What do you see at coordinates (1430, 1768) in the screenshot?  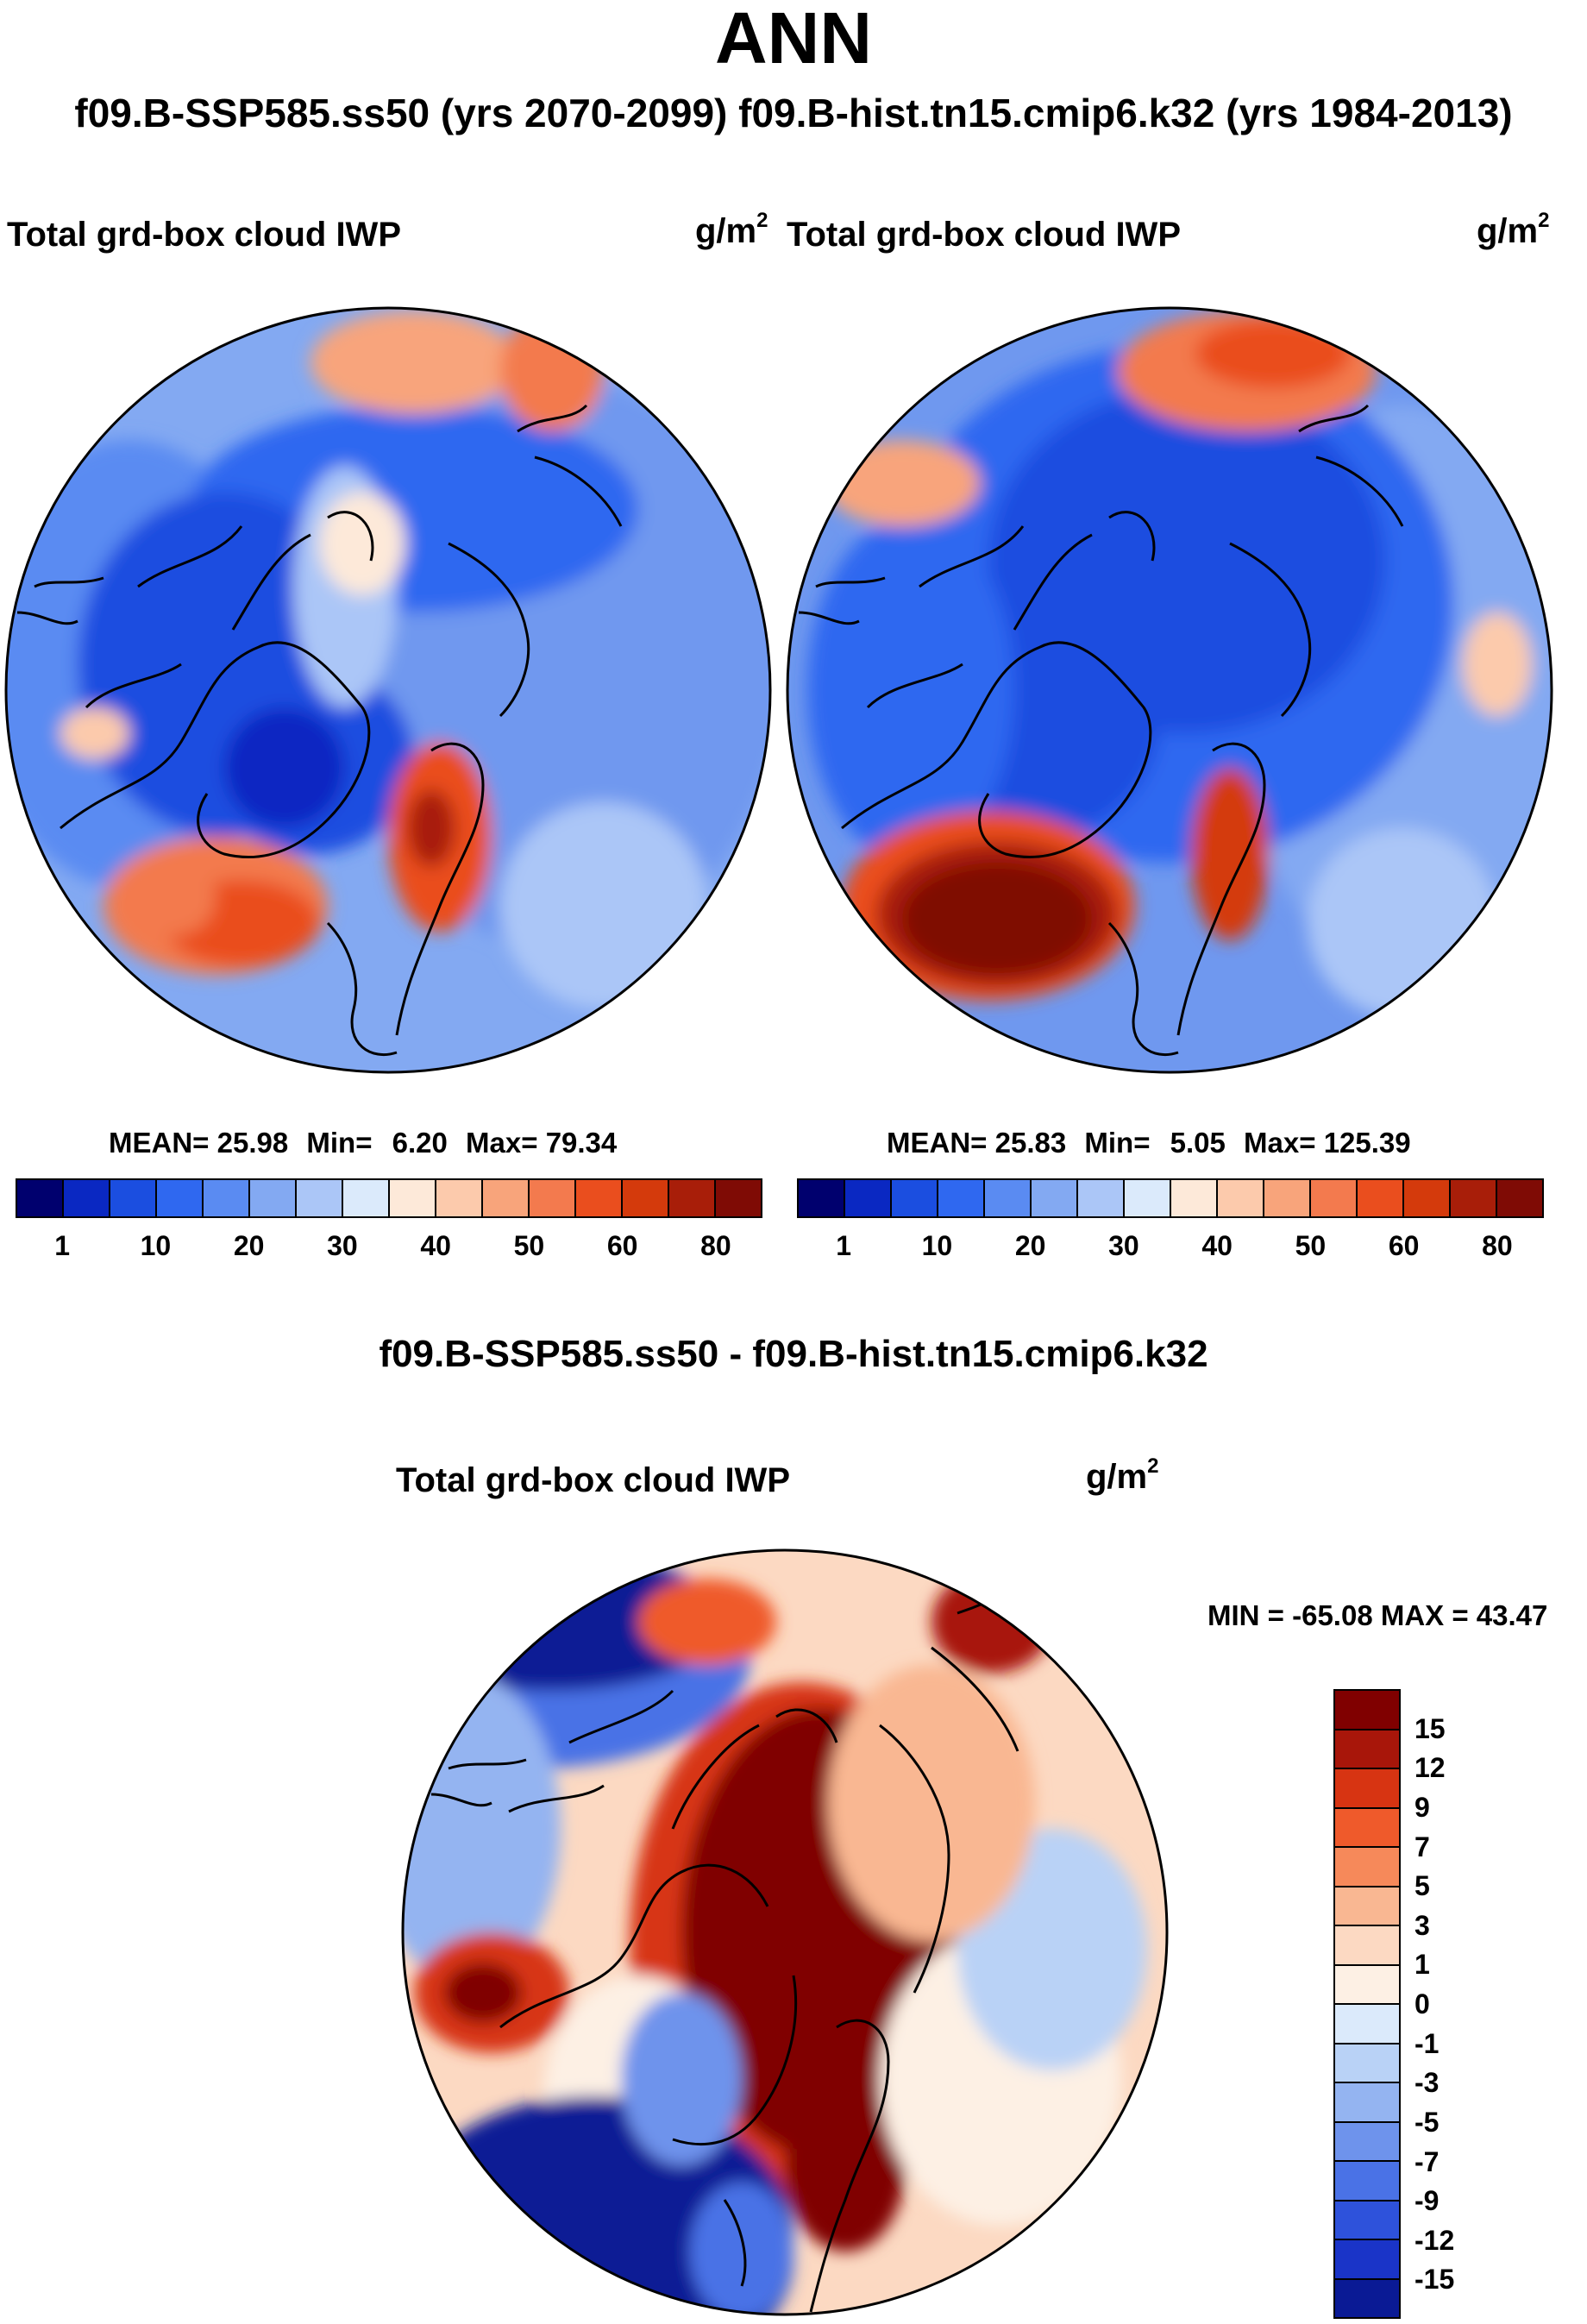 I see `panel3-colorbar-tick-label: 12` at bounding box center [1430, 1768].